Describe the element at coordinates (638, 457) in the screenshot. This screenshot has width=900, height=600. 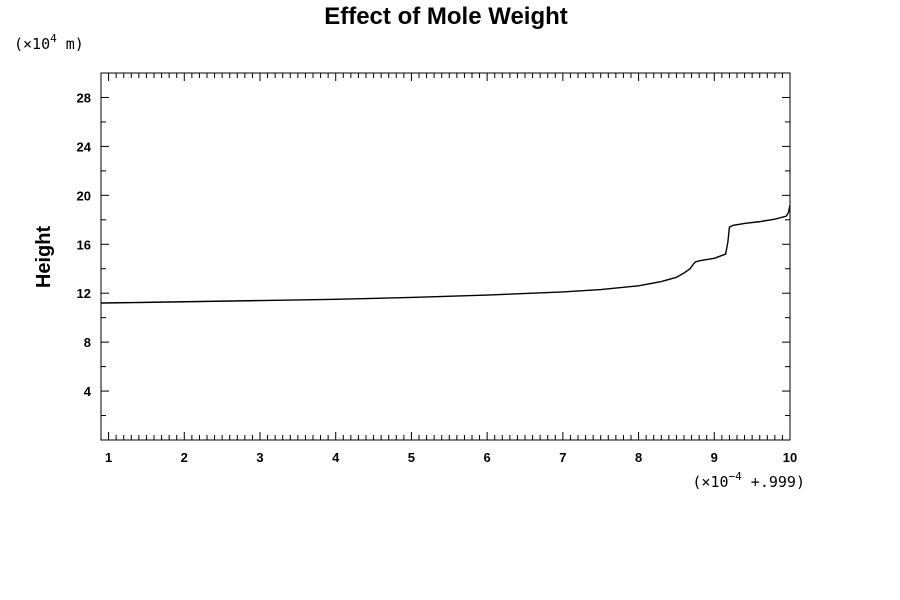
I see `x-tick-label: 8` at that location.